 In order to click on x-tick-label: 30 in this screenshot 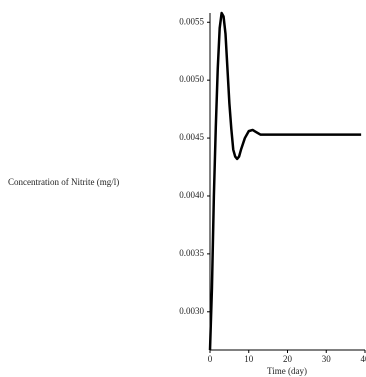, I will do `click(327, 359)`.